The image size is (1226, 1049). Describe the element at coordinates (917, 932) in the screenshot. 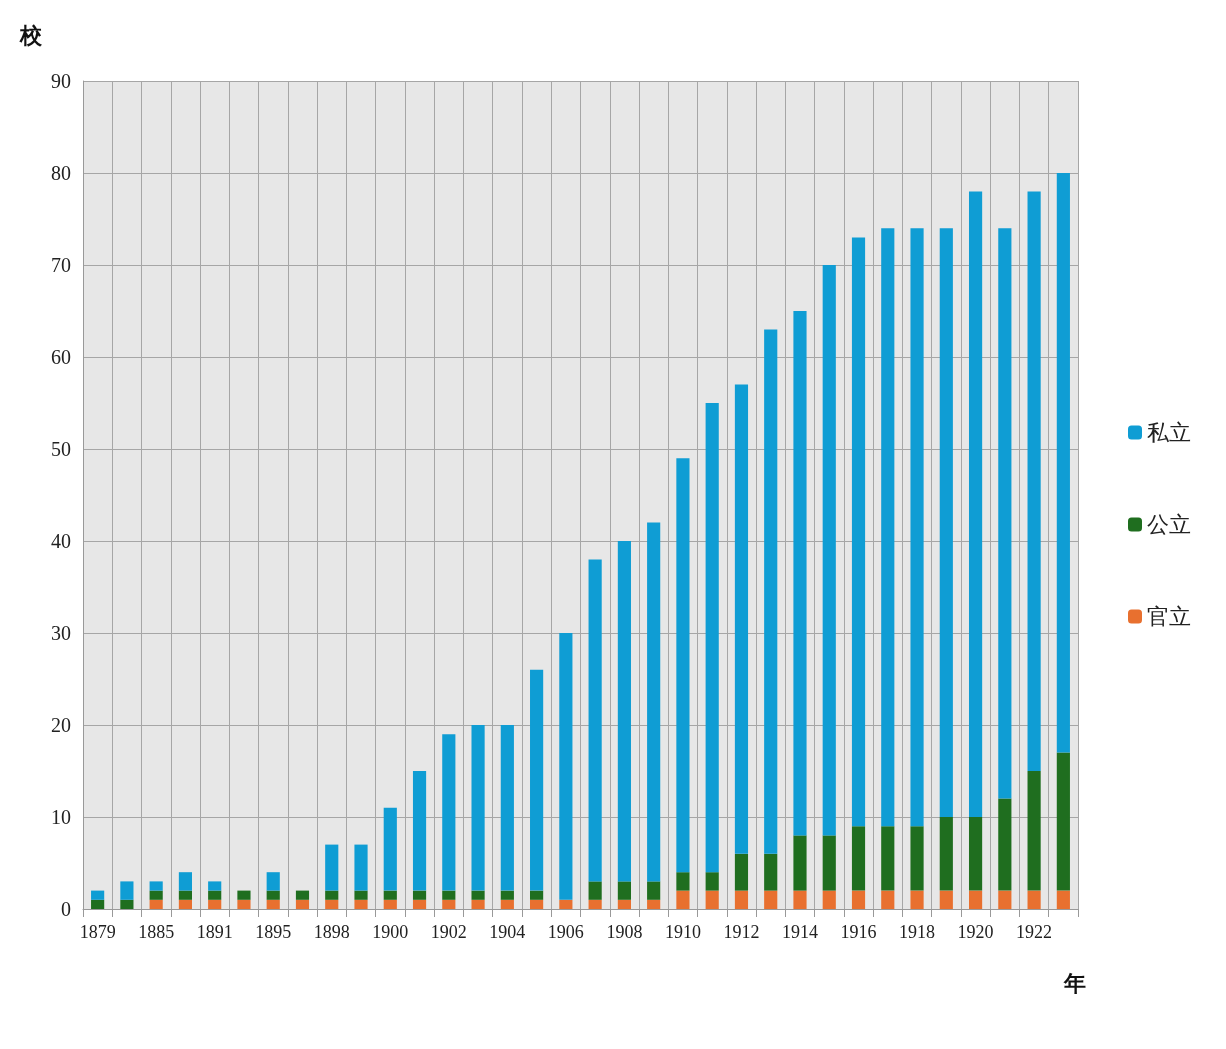

I see `x-tick-label: 1918` at that location.